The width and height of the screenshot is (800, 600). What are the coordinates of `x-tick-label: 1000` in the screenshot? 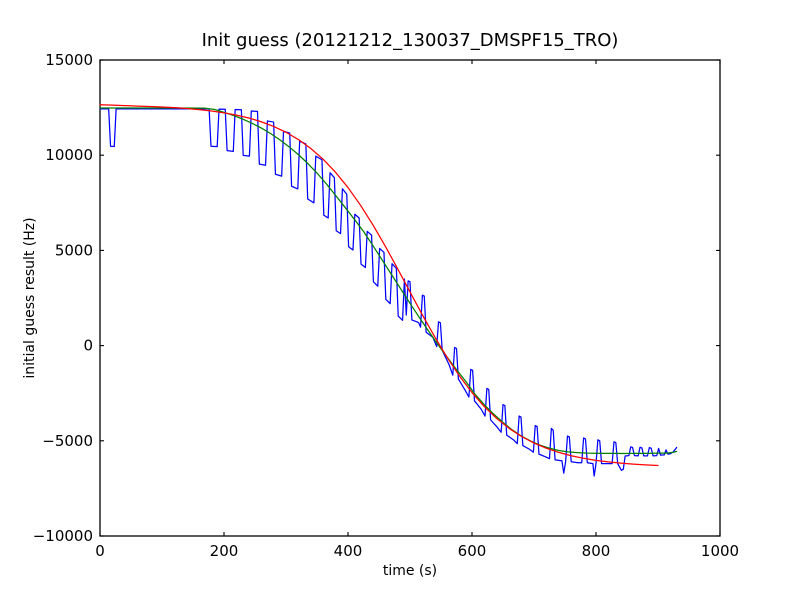 It's located at (720, 551).